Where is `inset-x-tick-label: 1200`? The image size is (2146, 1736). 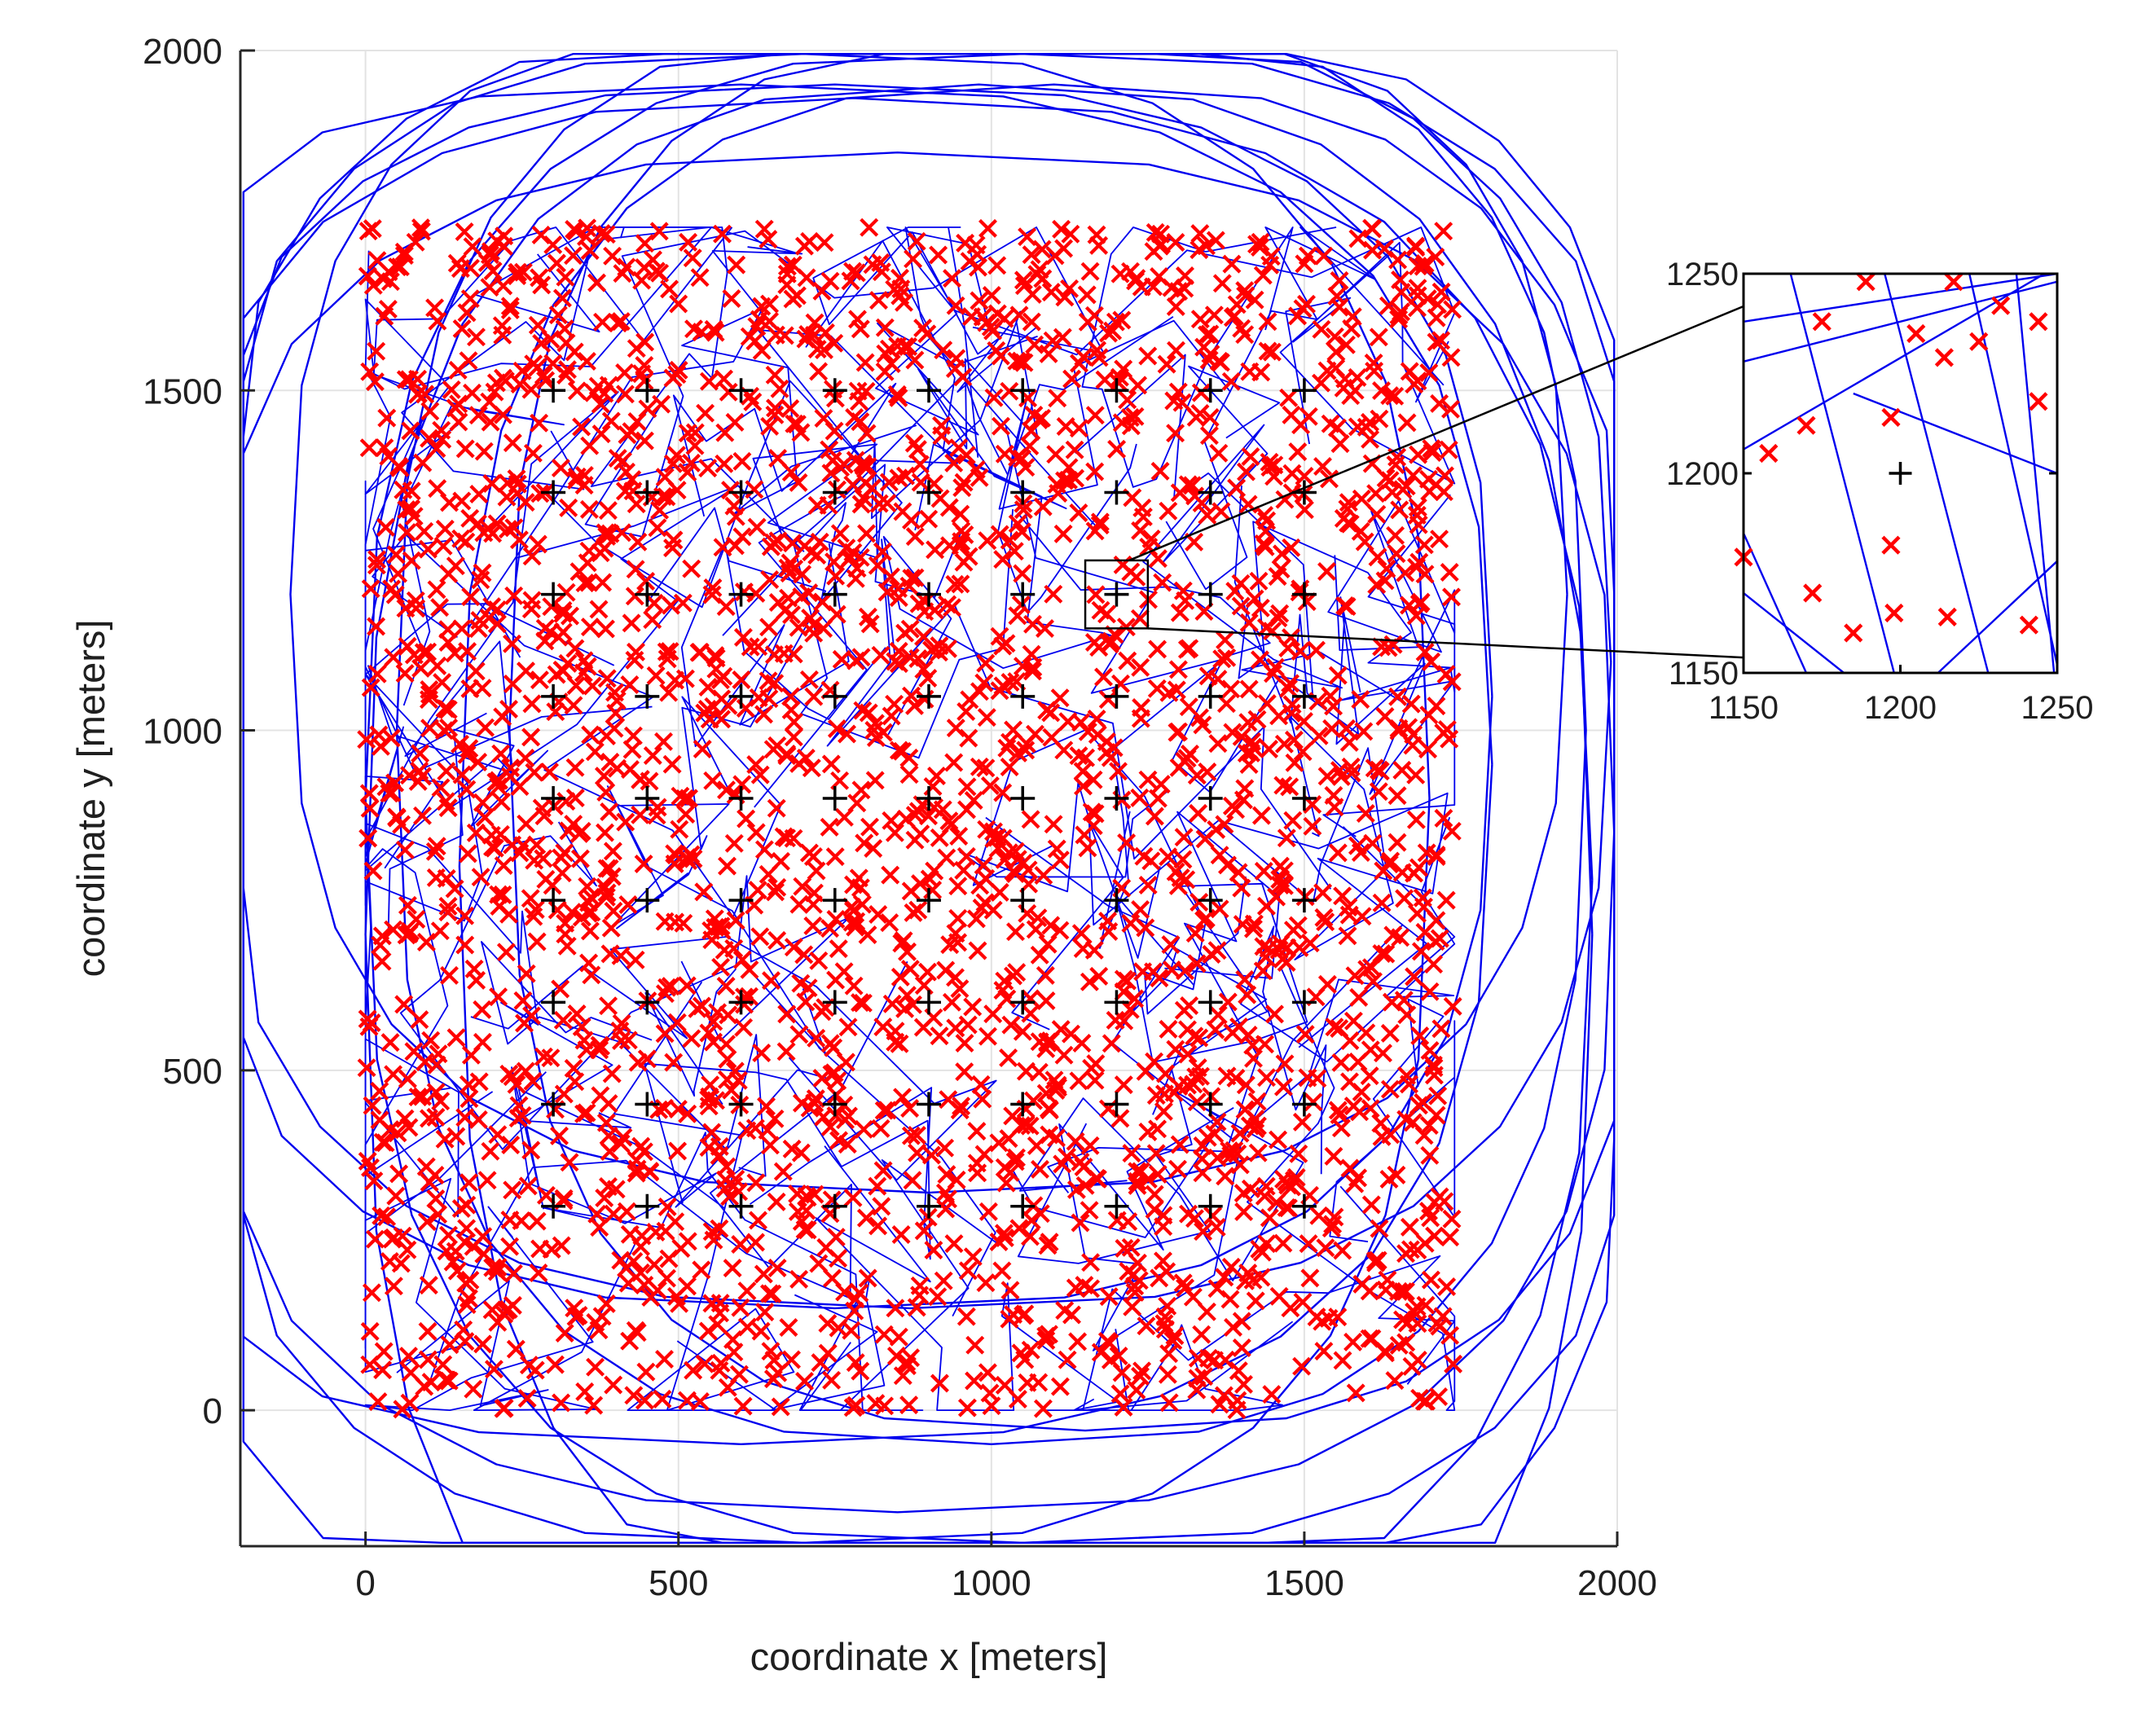 inset-x-tick-label: 1200 is located at coordinates (1901, 708).